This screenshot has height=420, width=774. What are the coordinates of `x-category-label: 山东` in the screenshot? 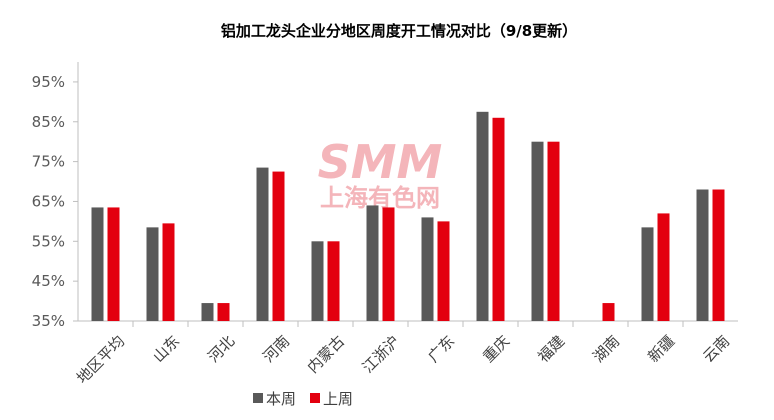 It's located at (166, 349).